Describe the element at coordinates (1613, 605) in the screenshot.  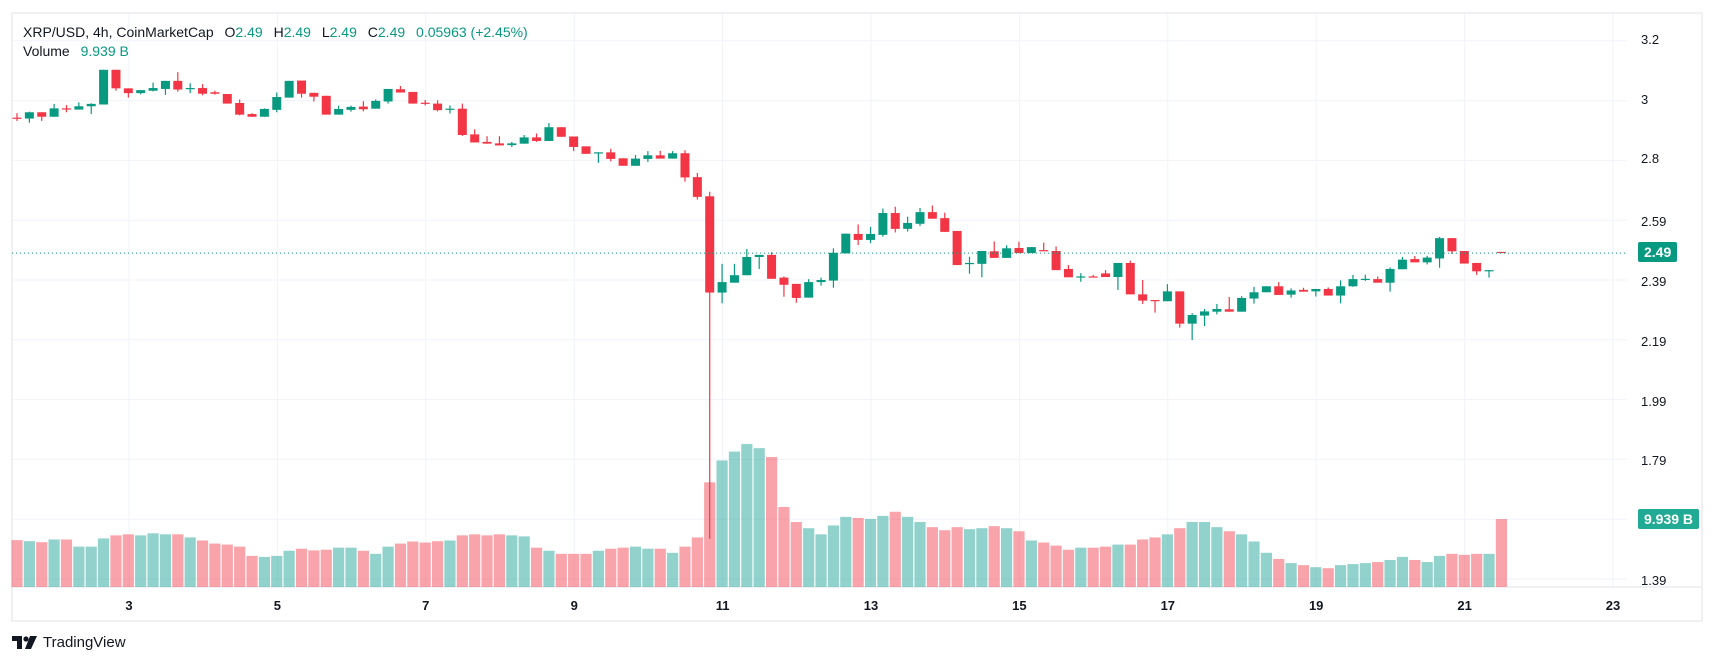
I see `date-tick-label: 23` at that location.